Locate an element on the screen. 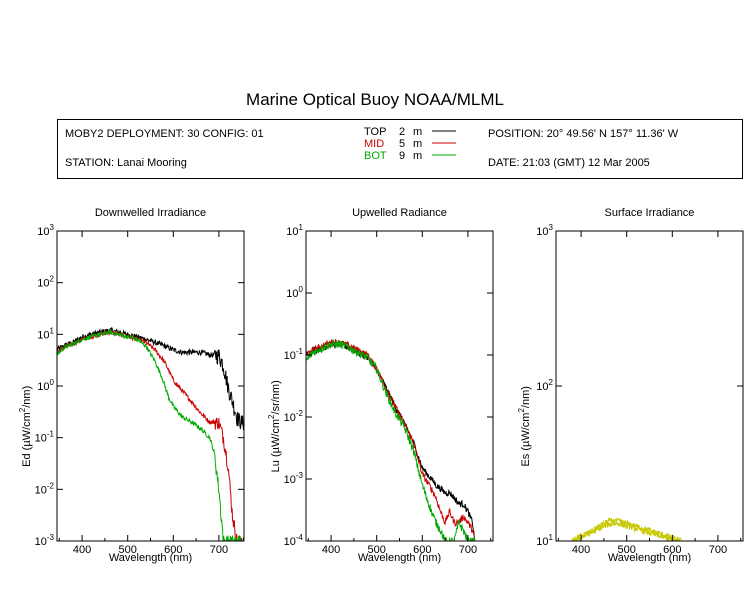  deployment-text: MOBY2 DEPLOYMENT: 30 CONFIG: 01 is located at coordinates (164, 134).